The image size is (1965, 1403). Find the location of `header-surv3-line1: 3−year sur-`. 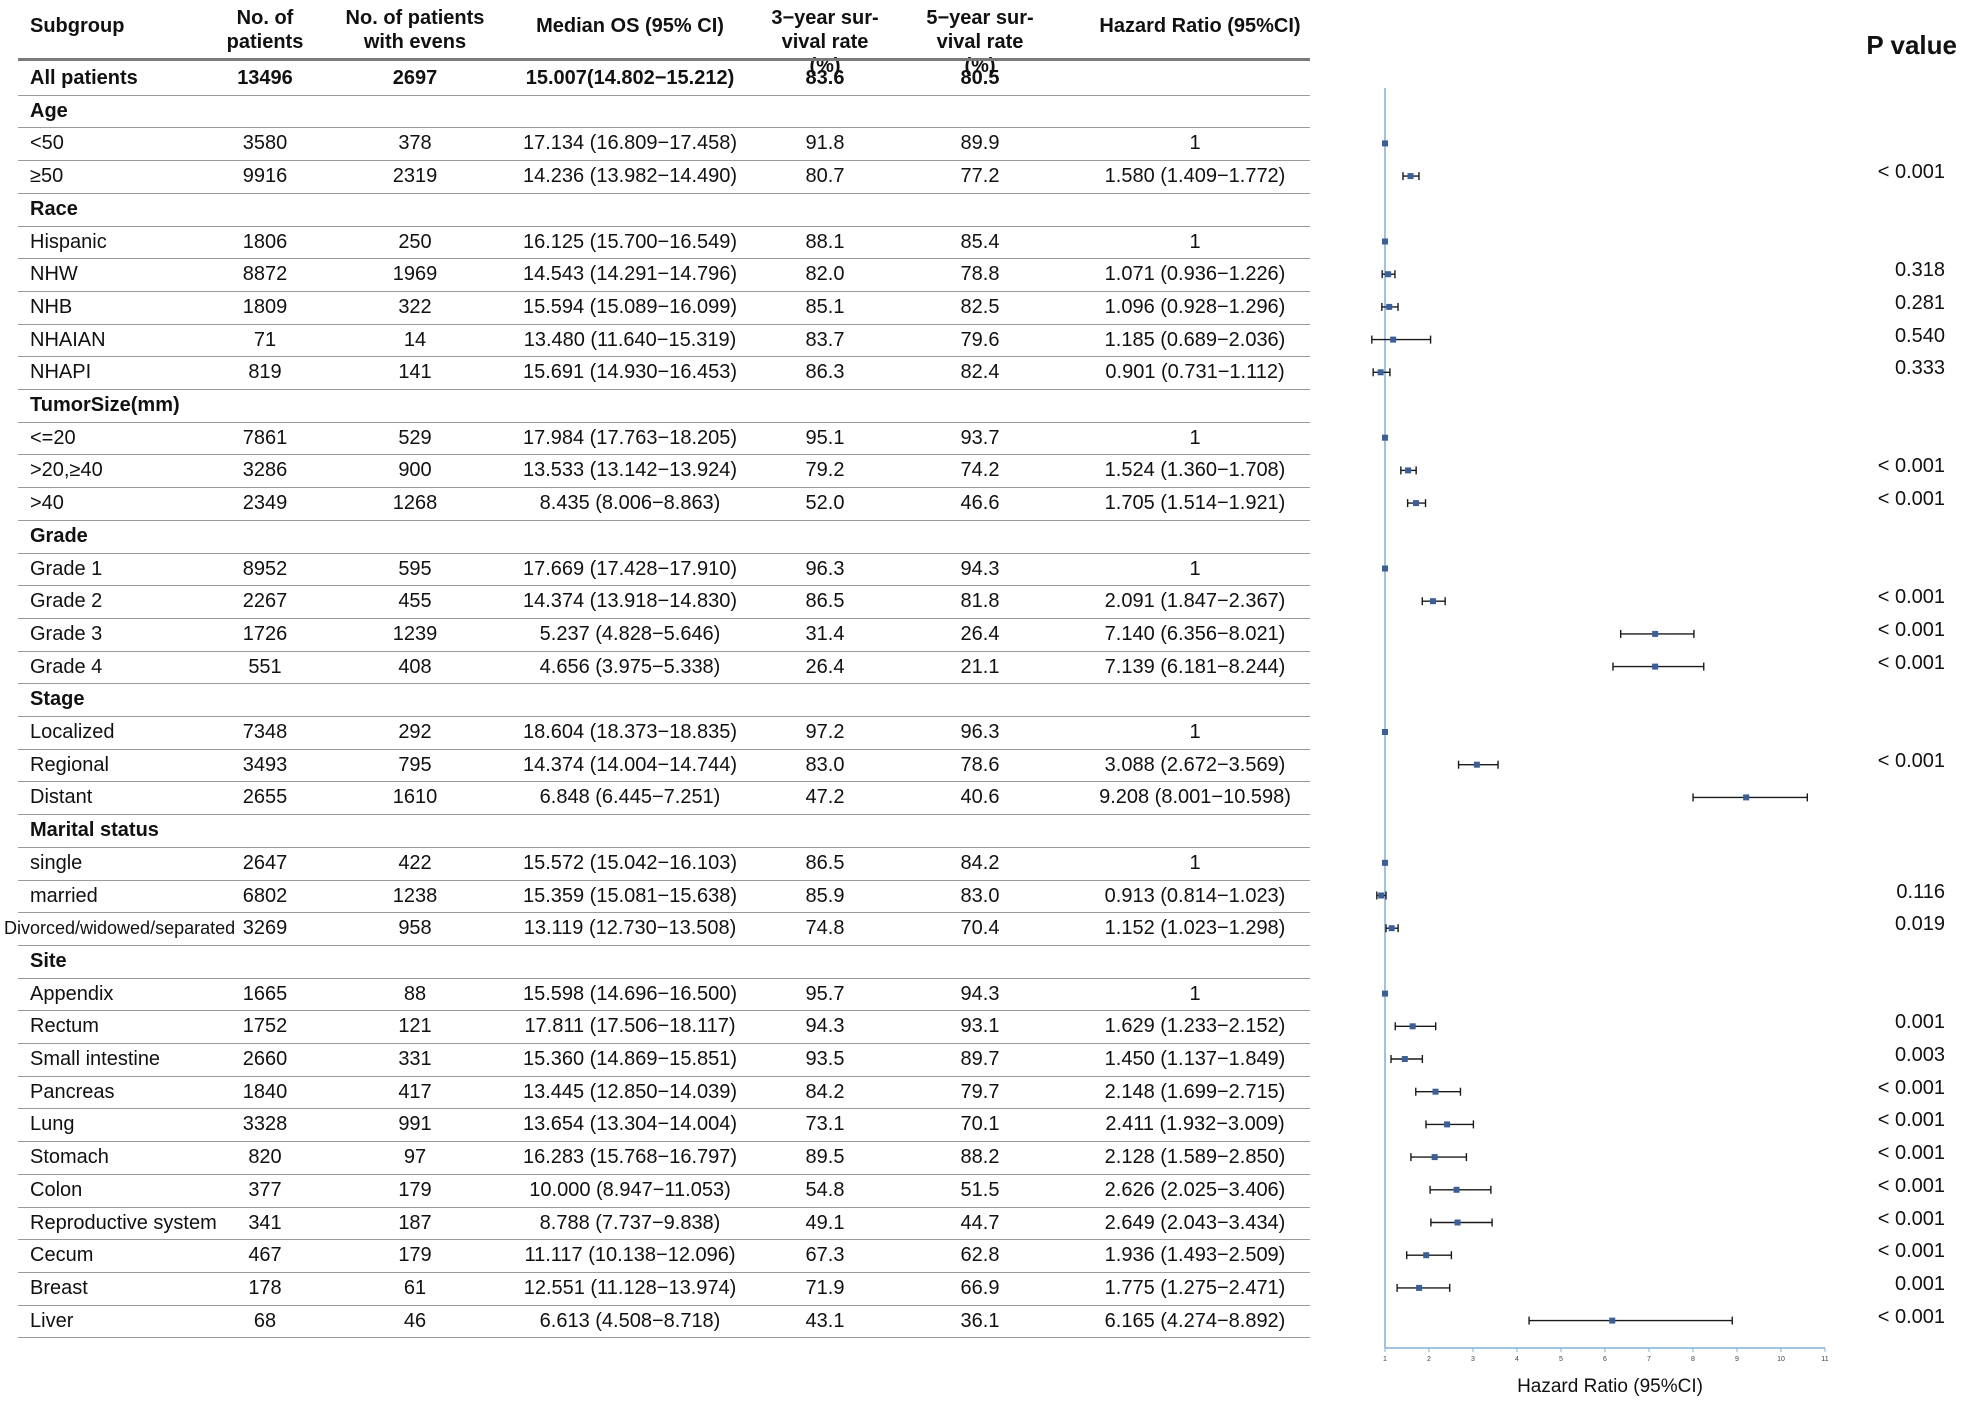

header-surv3-line1: 3−year sur- is located at coordinates (825, 18).